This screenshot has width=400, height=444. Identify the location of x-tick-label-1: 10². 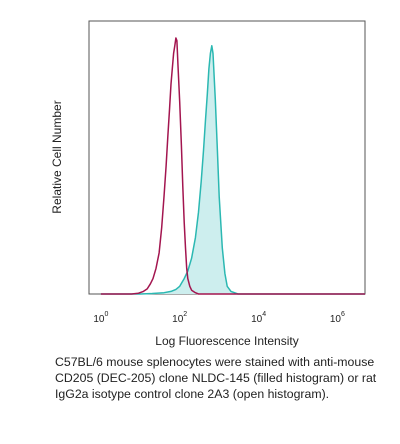
(179, 318).